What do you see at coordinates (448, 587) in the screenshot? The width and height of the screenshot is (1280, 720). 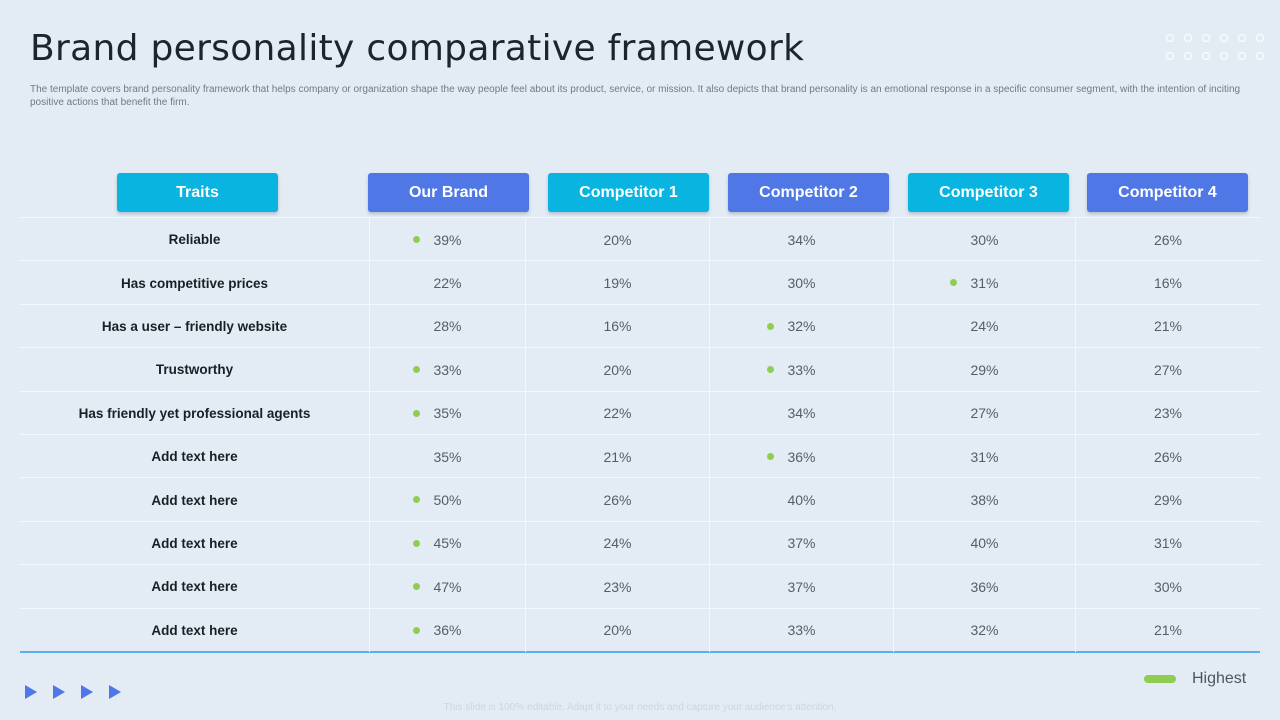 I see `value-cell: 47%` at bounding box center [448, 587].